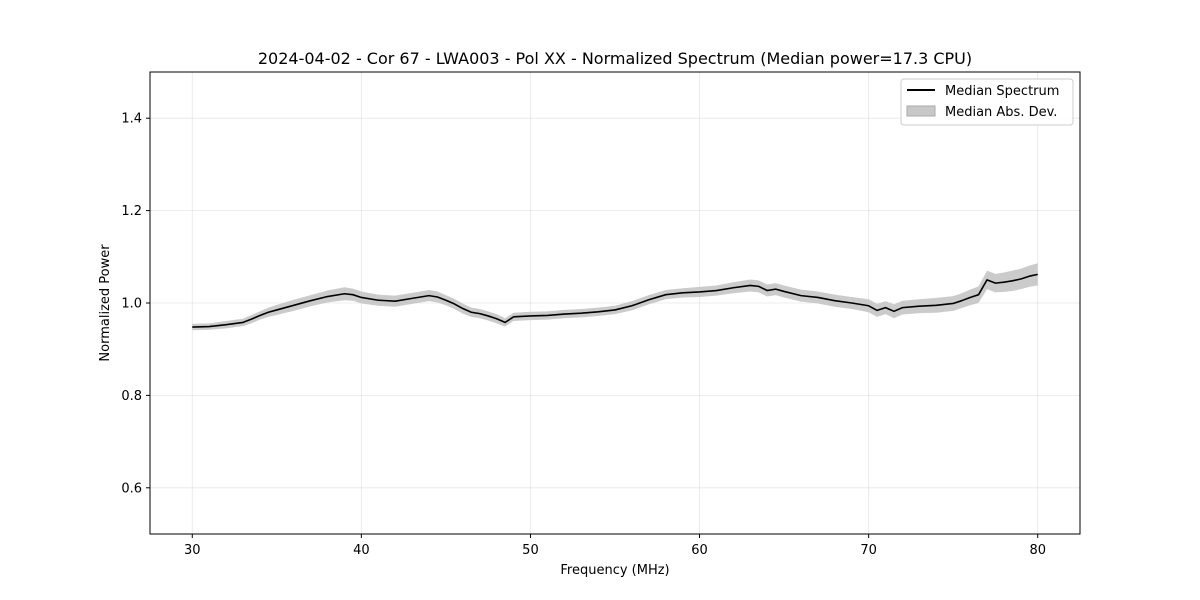  I want to click on legend-entry-median-spectrum: Median Spectrum, so click(1002, 91).